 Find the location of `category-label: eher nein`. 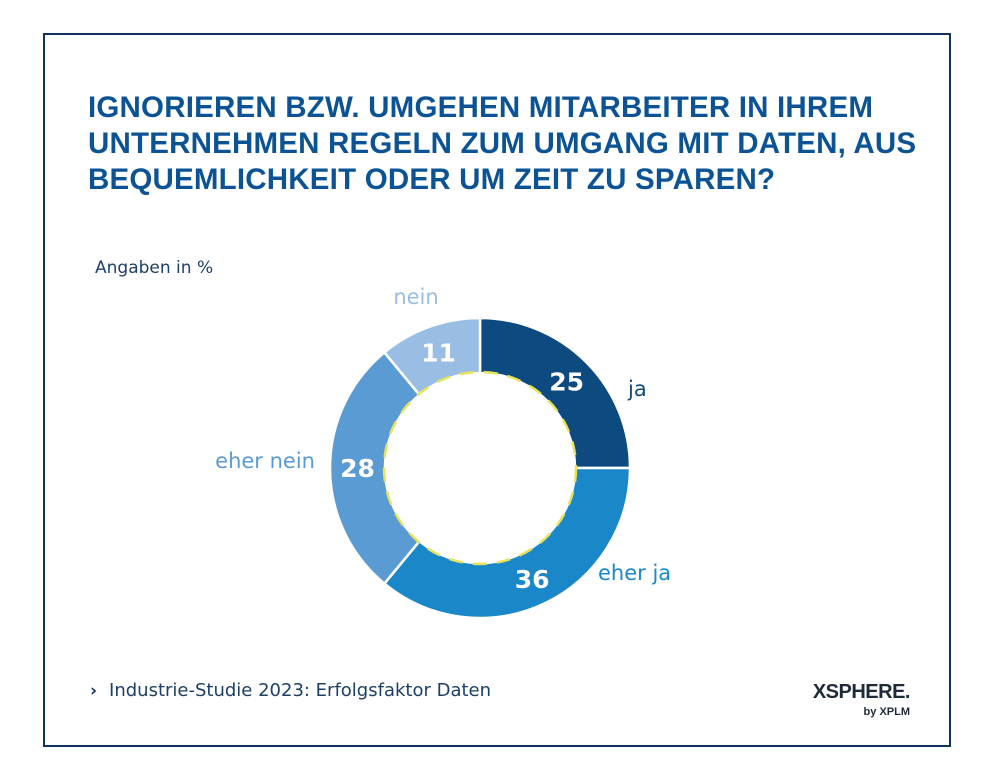

category-label: eher nein is located at coordinates (265, 461).